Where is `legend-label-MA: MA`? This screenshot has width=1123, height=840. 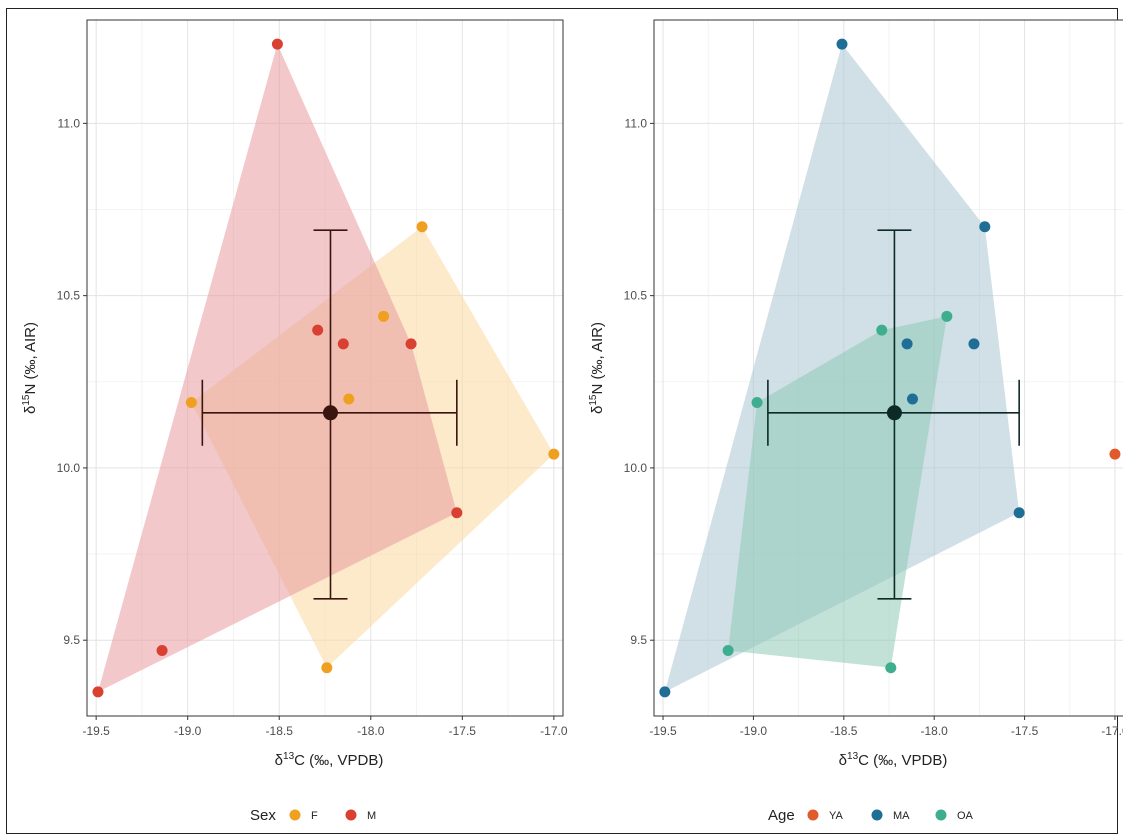
legend-label-MA: MA is located at coordinates (901, 816).